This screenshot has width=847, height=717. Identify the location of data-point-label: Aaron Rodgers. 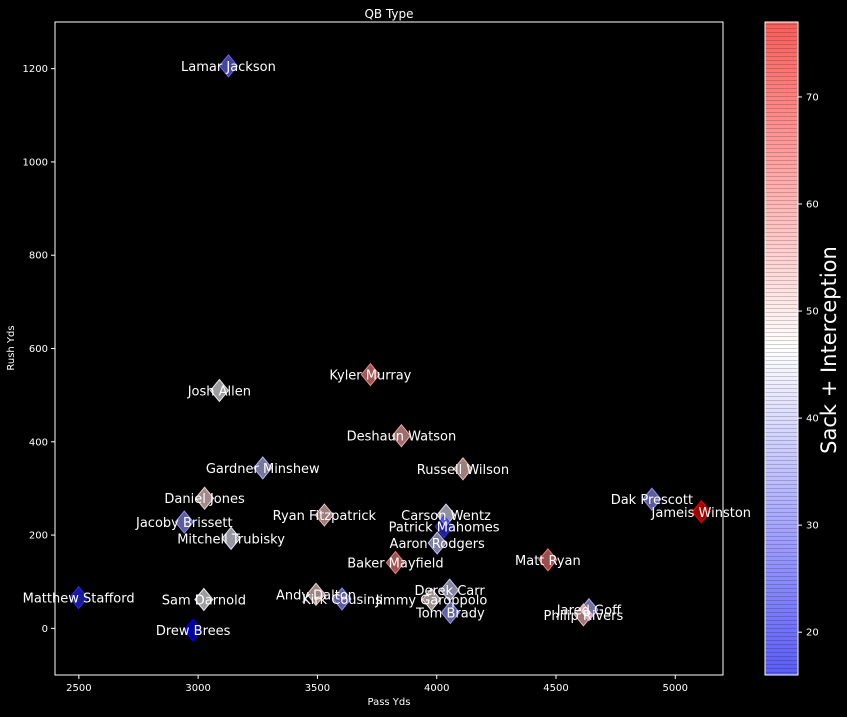
(437, 544).